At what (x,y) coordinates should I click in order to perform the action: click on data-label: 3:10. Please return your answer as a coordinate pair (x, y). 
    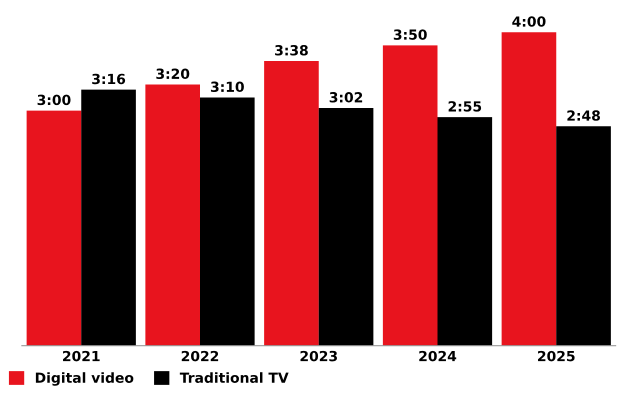
    Looking at the image, I should click on (227, 87).